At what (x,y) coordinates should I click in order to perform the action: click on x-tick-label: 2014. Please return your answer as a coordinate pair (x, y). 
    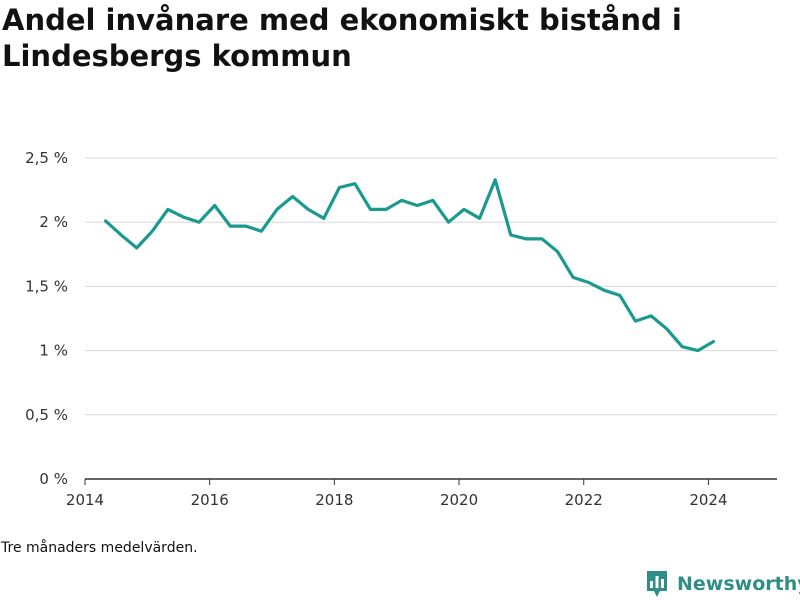
    Looking at the image, I should click on (85, 500).